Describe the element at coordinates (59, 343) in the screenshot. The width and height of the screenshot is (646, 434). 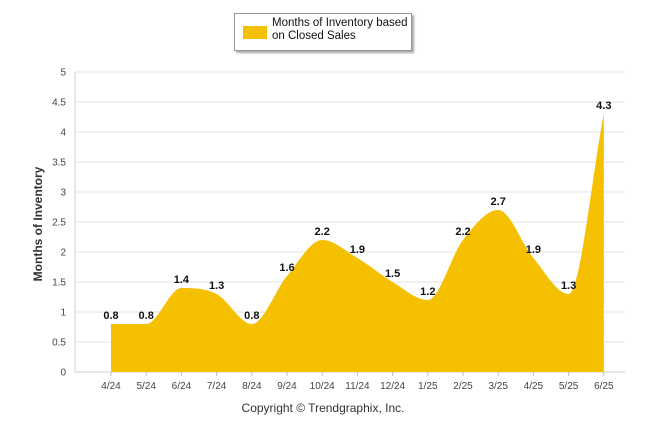
I see `y-tick-label: 0.5` at that location.